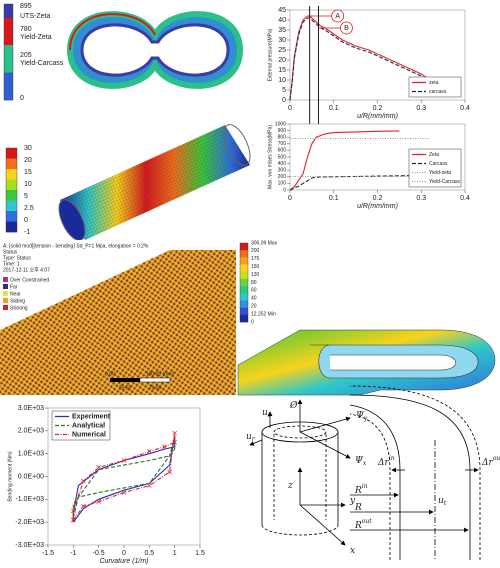  I want to click on y-tick-label: -2.0E+03, so click(29, 522).